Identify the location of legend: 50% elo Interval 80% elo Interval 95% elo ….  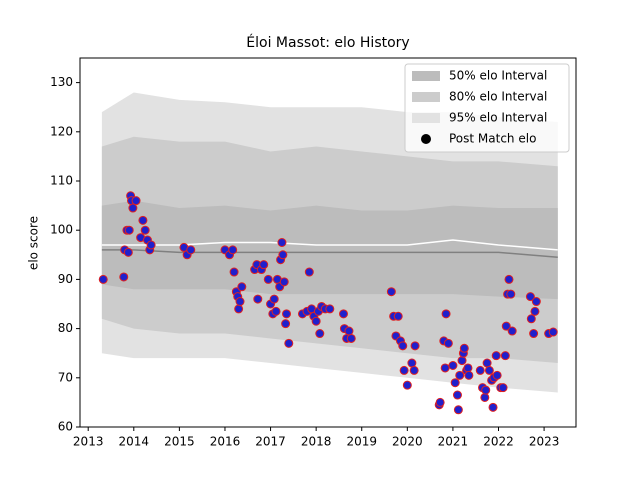
(487, 108).